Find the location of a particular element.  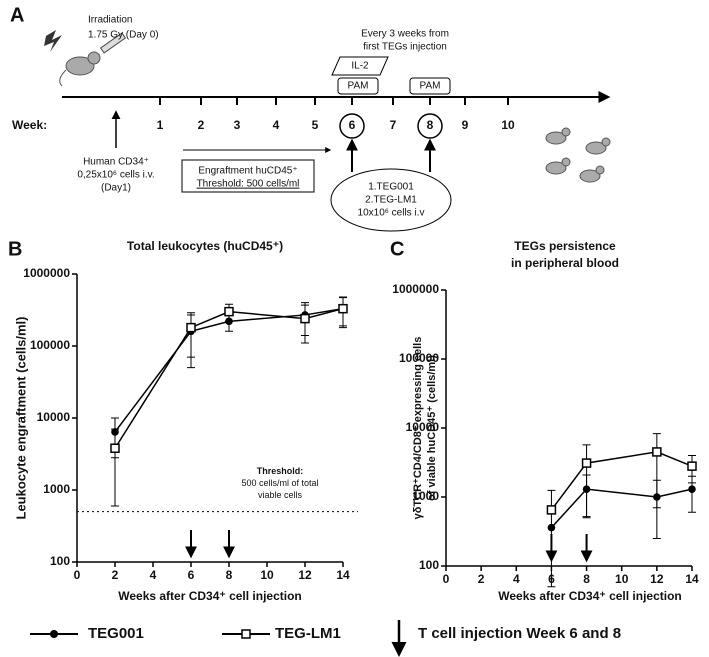

x-tick-label: 4 is located at coordinates (153, 575).